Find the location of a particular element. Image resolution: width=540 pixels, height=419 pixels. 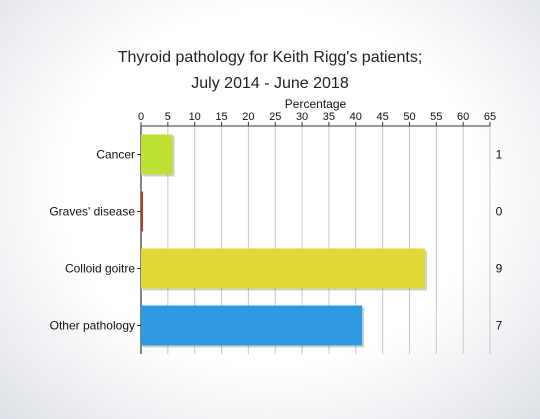

x-tick-label: 50 is located at coordinates (409, 117).